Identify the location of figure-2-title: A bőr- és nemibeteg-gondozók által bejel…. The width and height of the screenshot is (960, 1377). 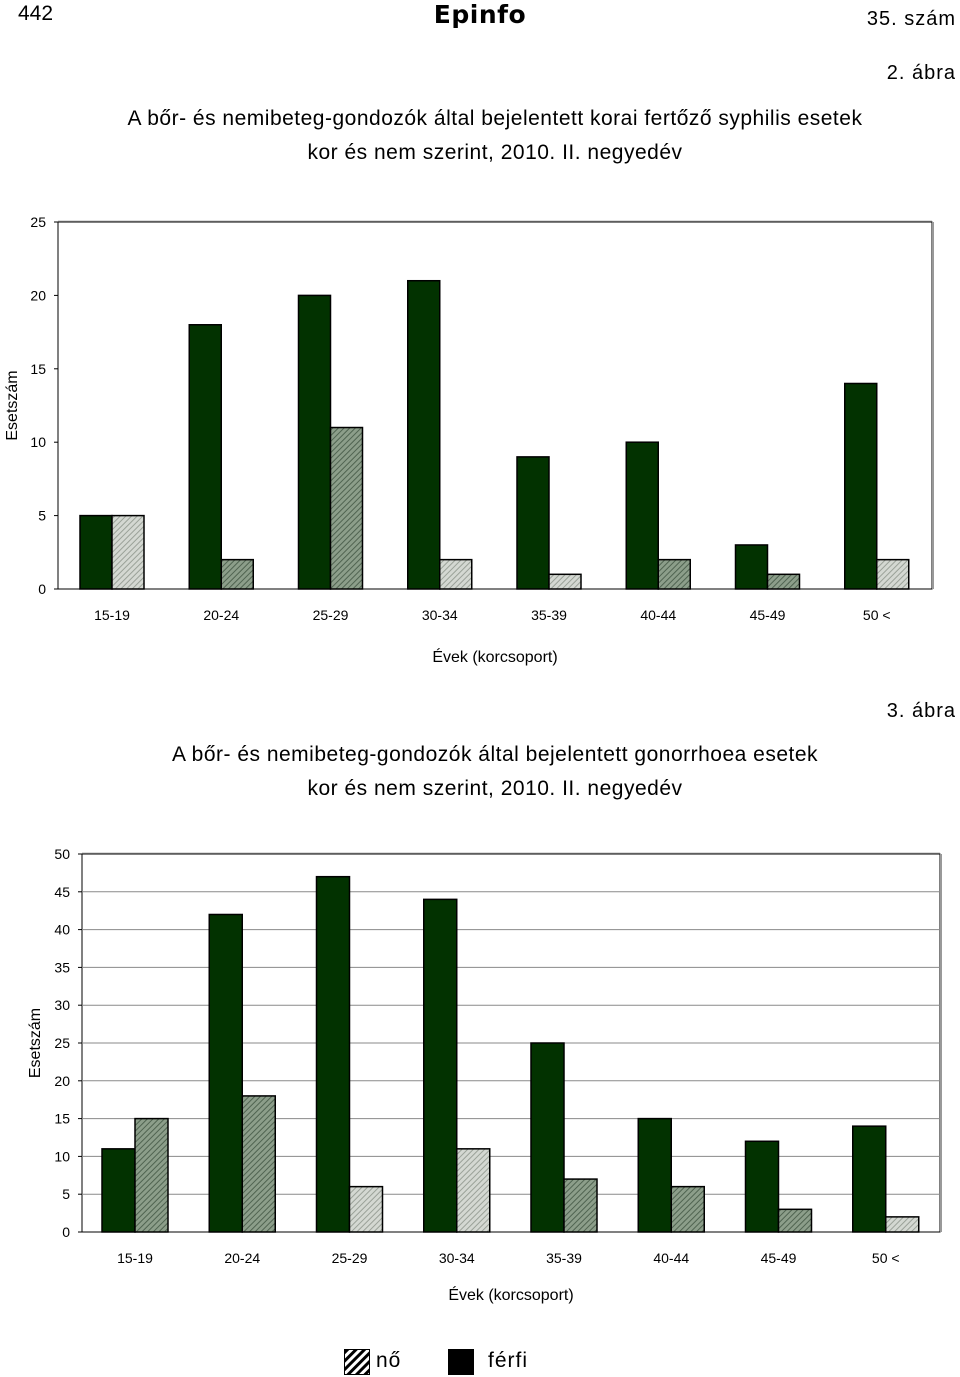
(480, 136).